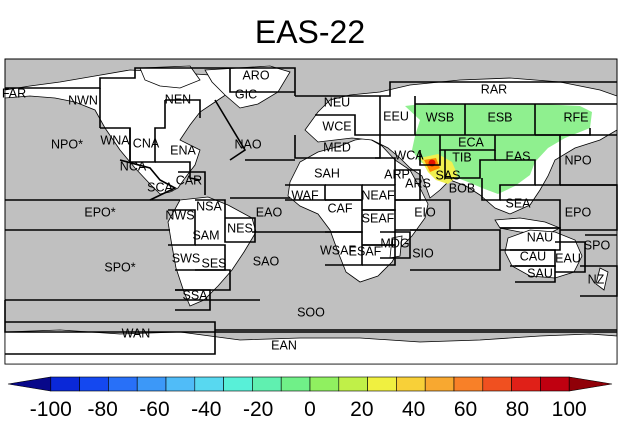  Describe the element at coordinates (337, 147) in the screenshot. I see `region-label-med: MED` at that location.